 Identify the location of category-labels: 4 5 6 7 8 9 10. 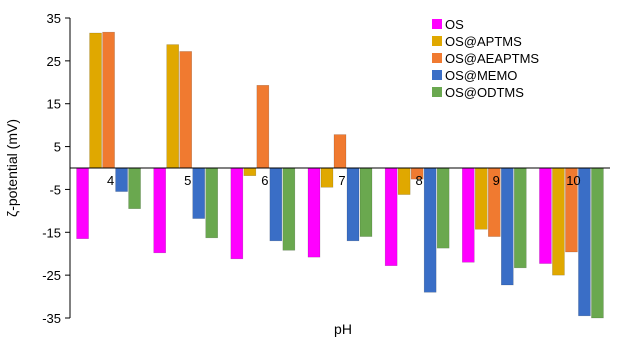
(344, 180).